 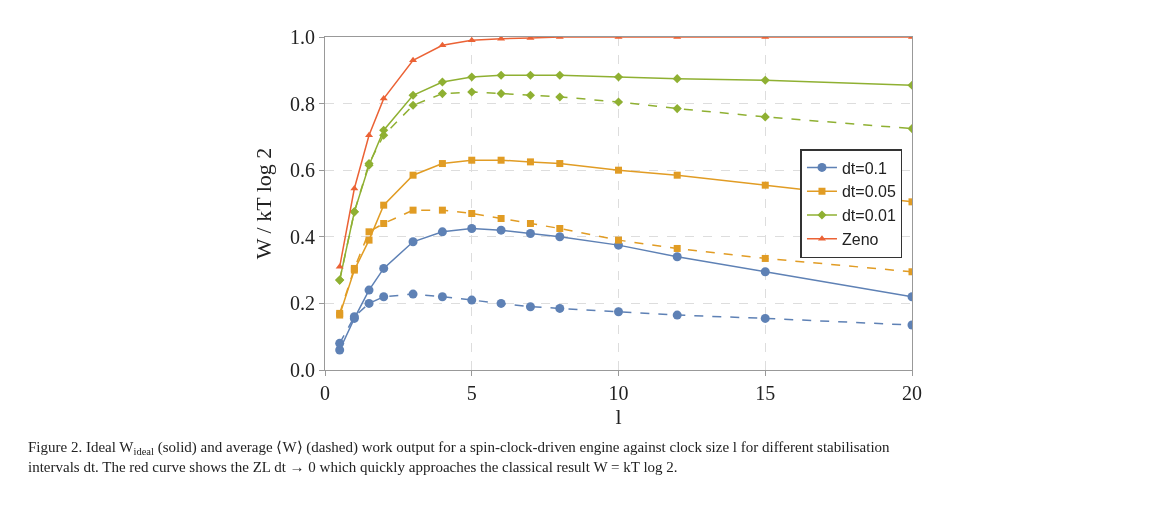 I want to click on legend-label: Zeno, so click(x=860, y=240).